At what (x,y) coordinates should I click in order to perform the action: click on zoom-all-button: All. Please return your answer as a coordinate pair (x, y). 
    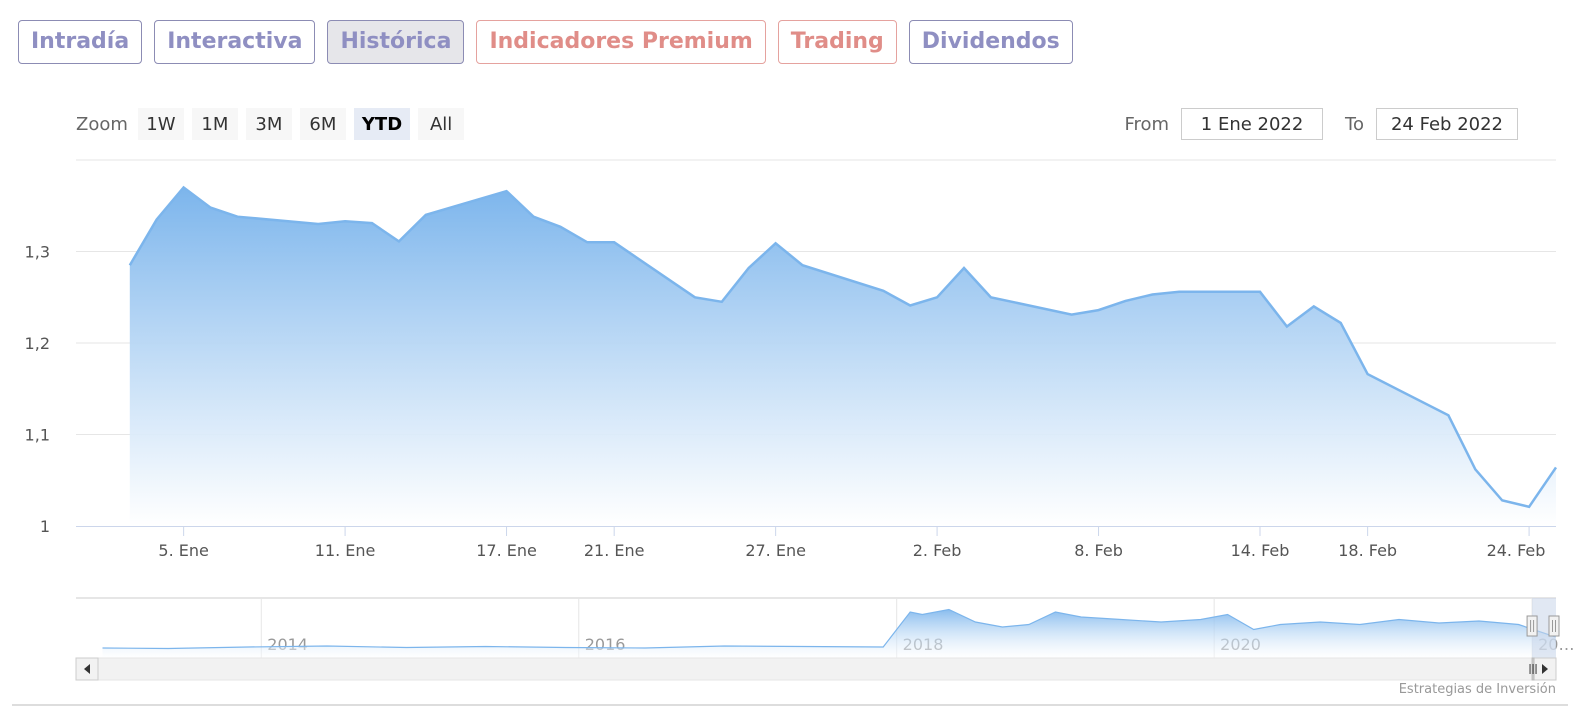
    Looking at the image, I should click on (441, 124).